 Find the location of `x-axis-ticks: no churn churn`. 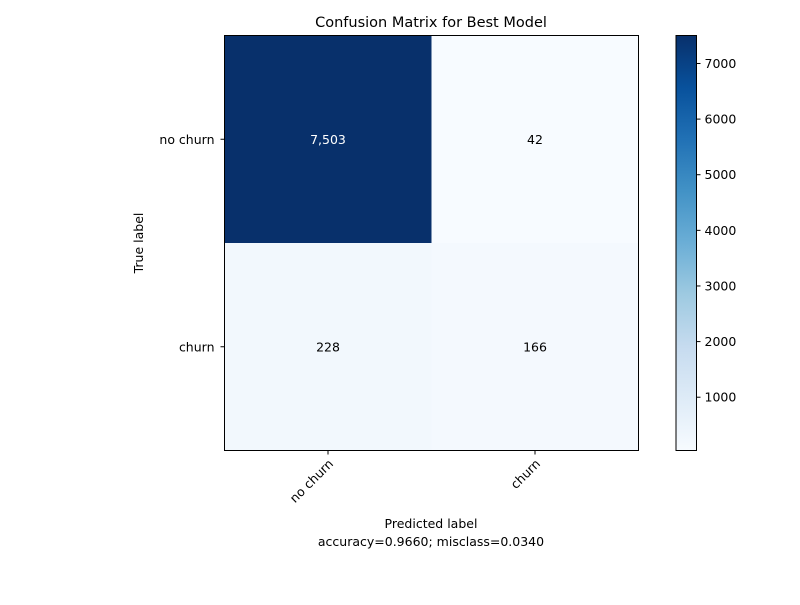

x-axis-ticks: no churn churn is located at coordinates (415, 478).